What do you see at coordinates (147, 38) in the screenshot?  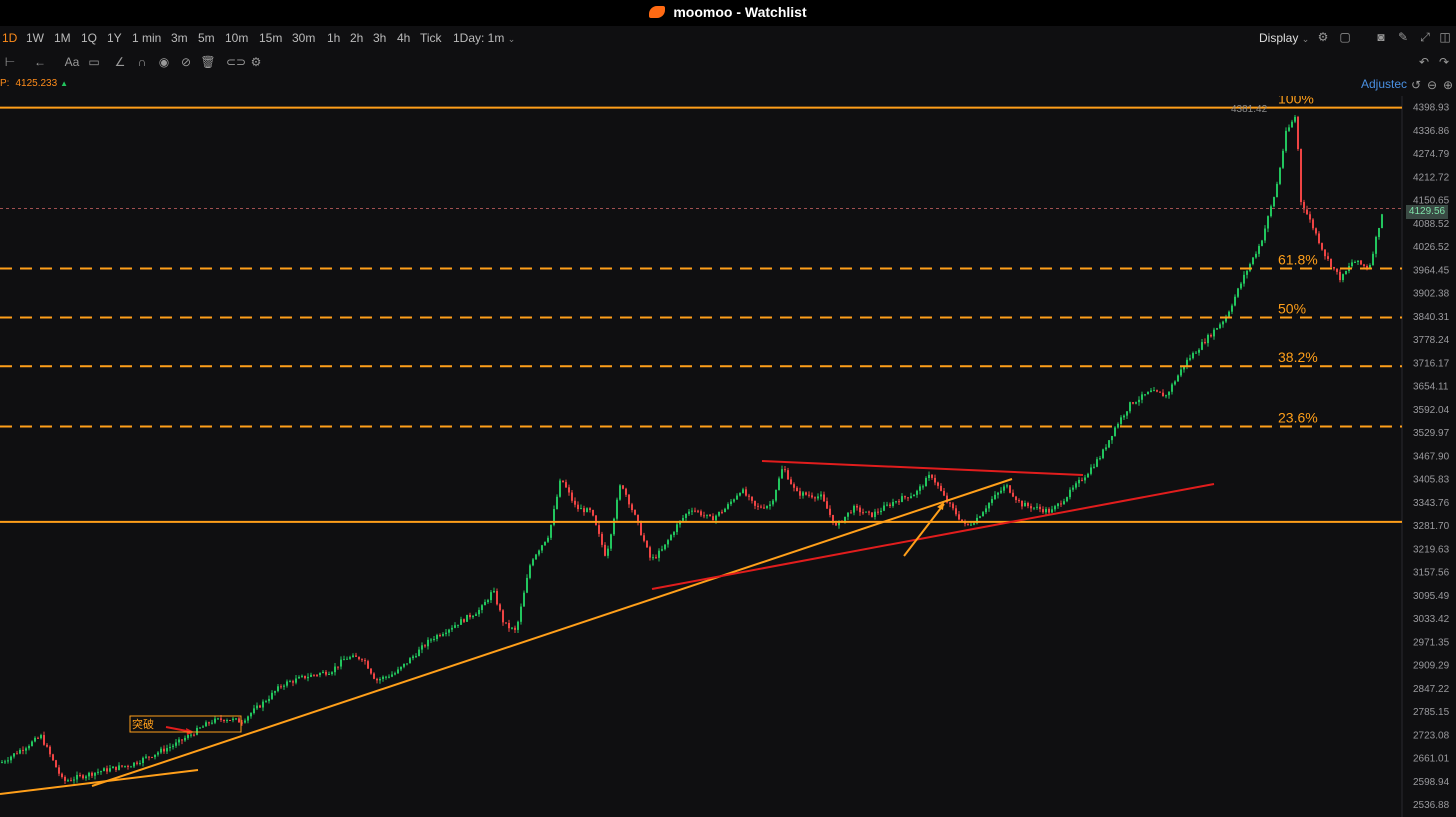 I see `tf-1min: 1 min` at bounding box center [147, 38].